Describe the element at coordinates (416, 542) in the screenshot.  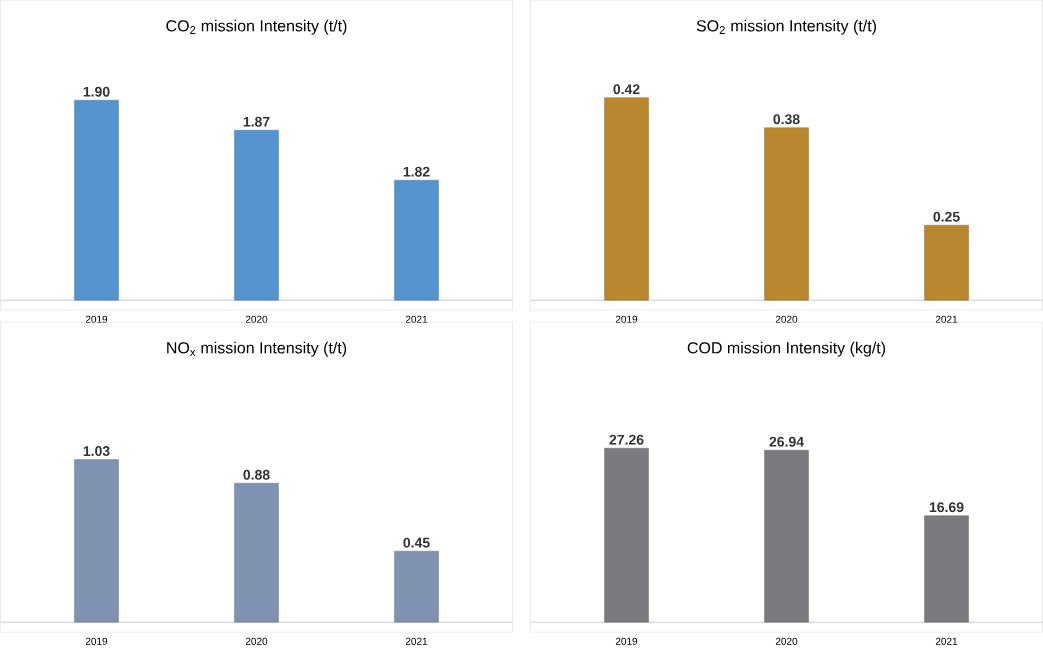
I see `data-label: 0.45` at that location.